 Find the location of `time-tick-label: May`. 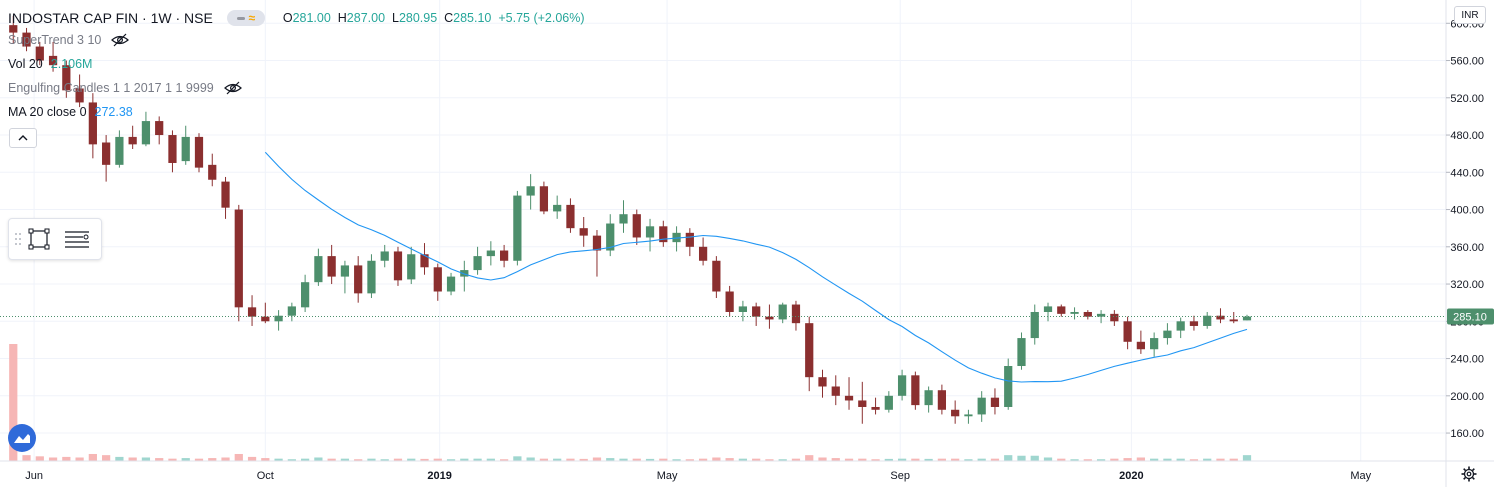

time-tick-label: May is located at coordinates (667, 476).